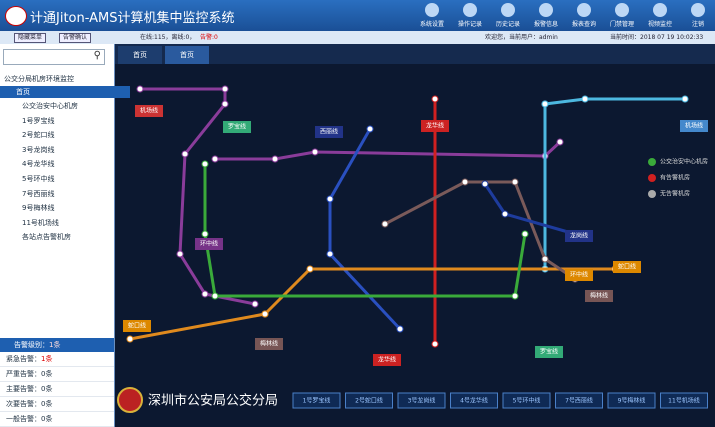 The width and height of the screenshot is (715, 427). I want to click on tree-item: 9号梅林线, so click(38, 208).